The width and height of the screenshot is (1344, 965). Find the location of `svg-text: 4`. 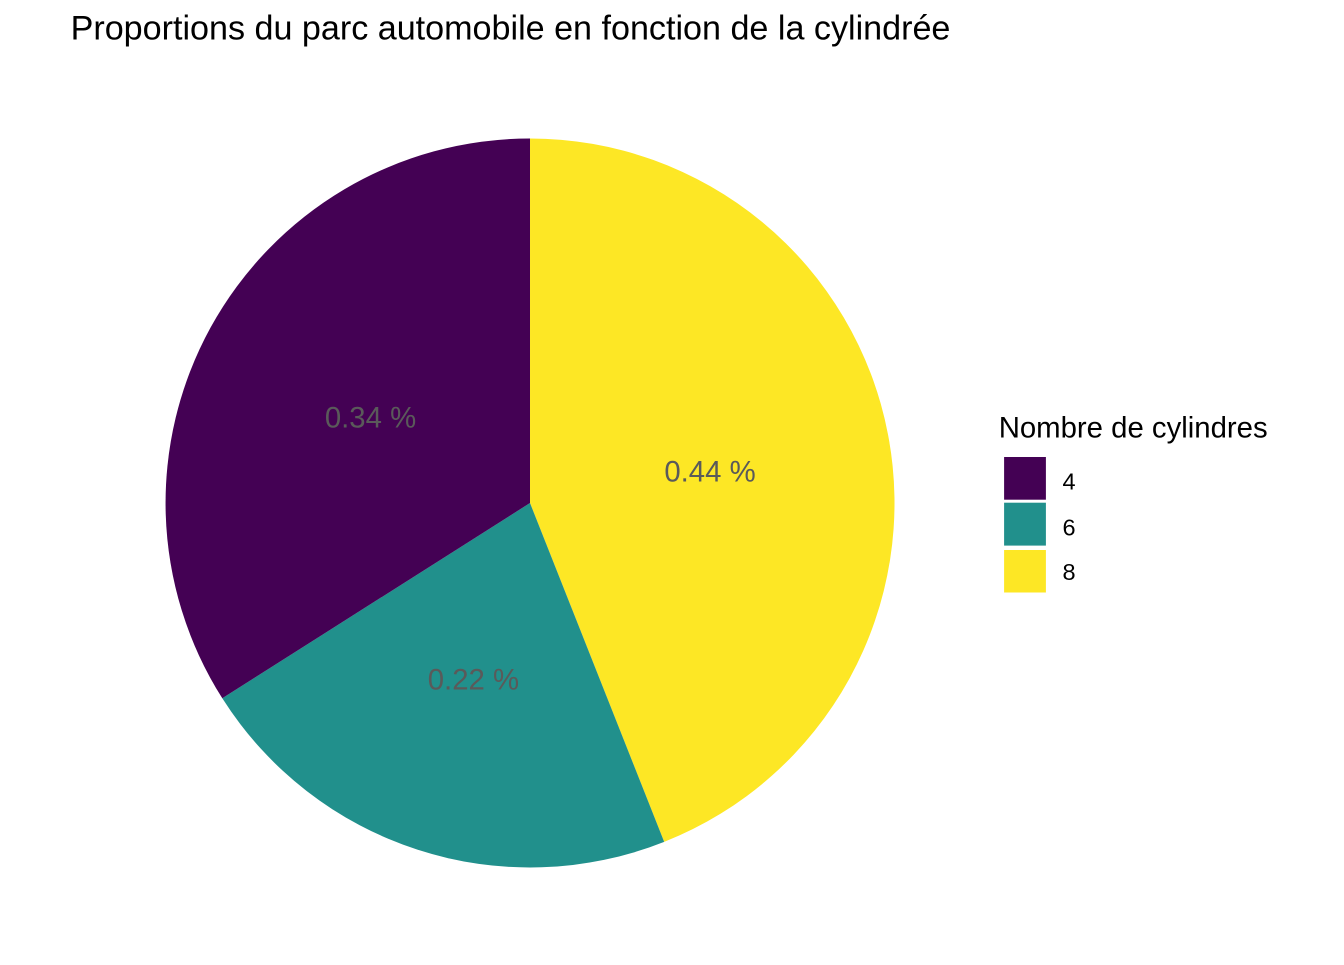

svg-text: 4 is located at coordinates (1069, 481).